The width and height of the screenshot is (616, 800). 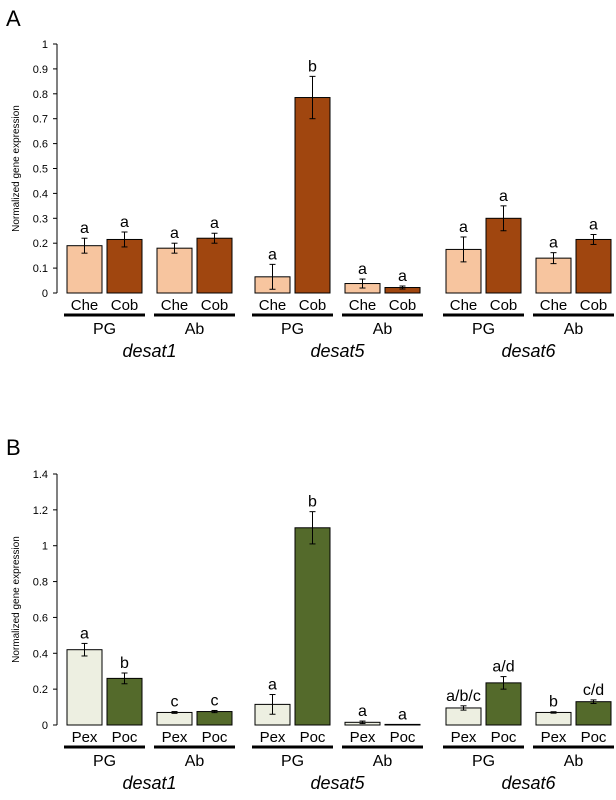 What do you see at coordinates (40, 120) in the screenshot?
I see `y-tick-label: 0.7` at bounding box center [40, 120].